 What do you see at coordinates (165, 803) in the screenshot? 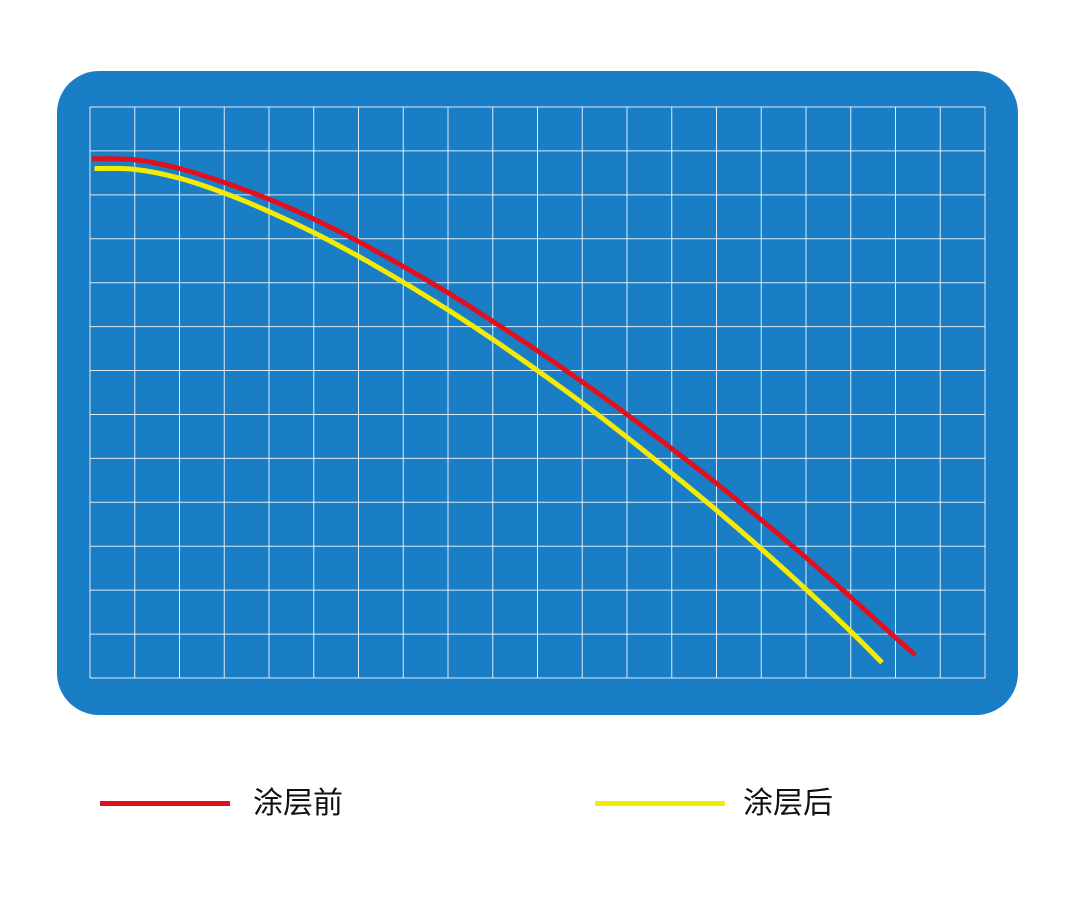
I see `legend-swatch-before` at bounding box center [165, 803].